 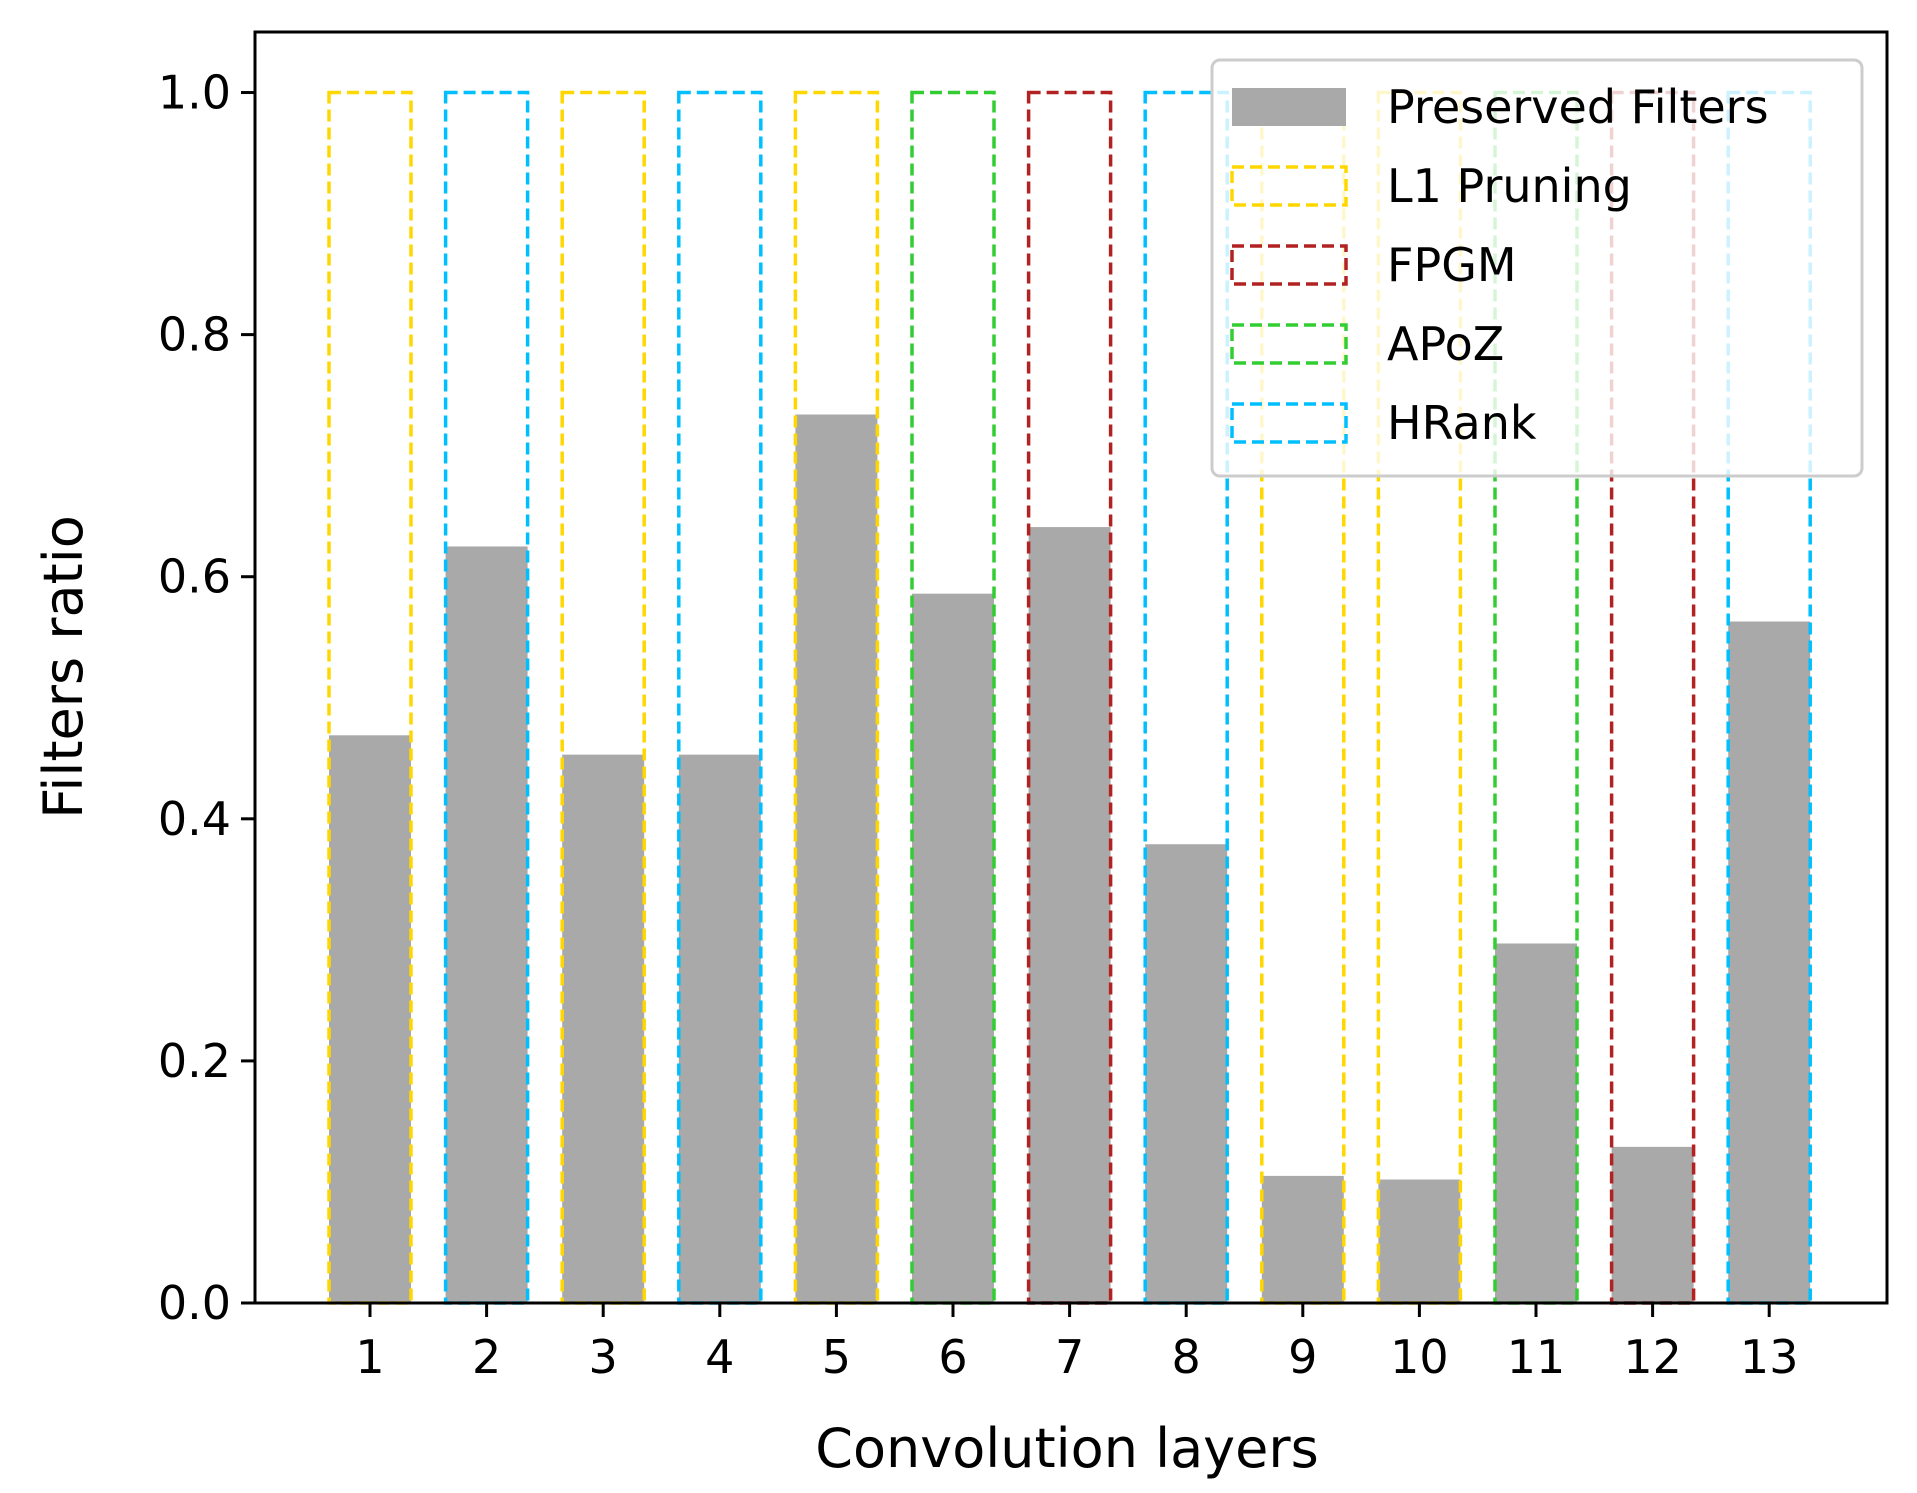 I want to click on legend-swatch-hrank, so click(x=1289, y=423).